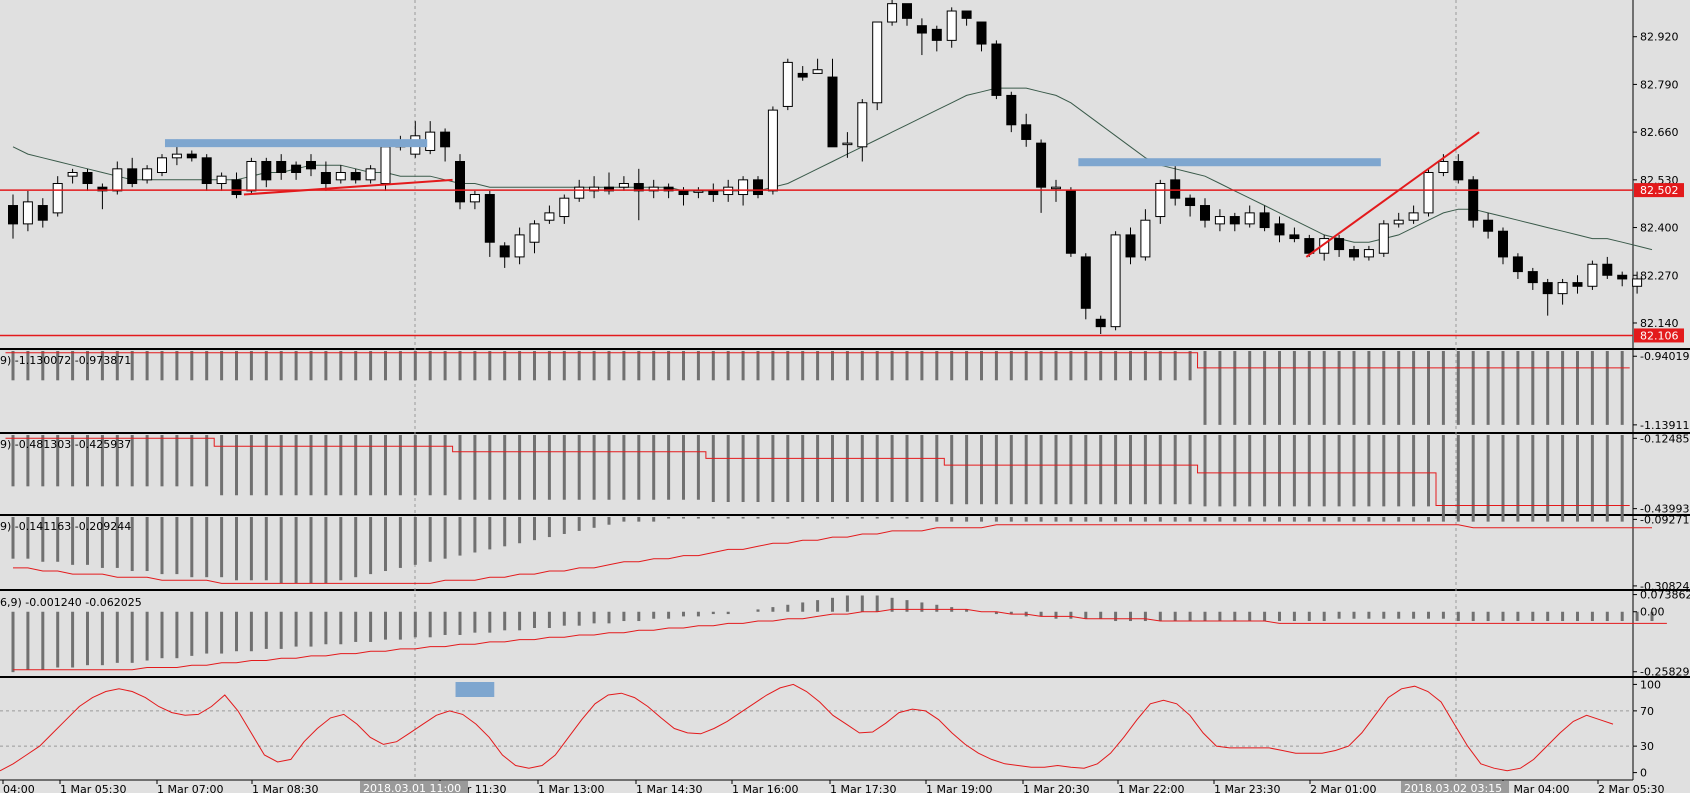 The height and width of the screenshot is (793, 1690). I want to click on indicator-tick-label: -0.30824, so click(1664, 586).